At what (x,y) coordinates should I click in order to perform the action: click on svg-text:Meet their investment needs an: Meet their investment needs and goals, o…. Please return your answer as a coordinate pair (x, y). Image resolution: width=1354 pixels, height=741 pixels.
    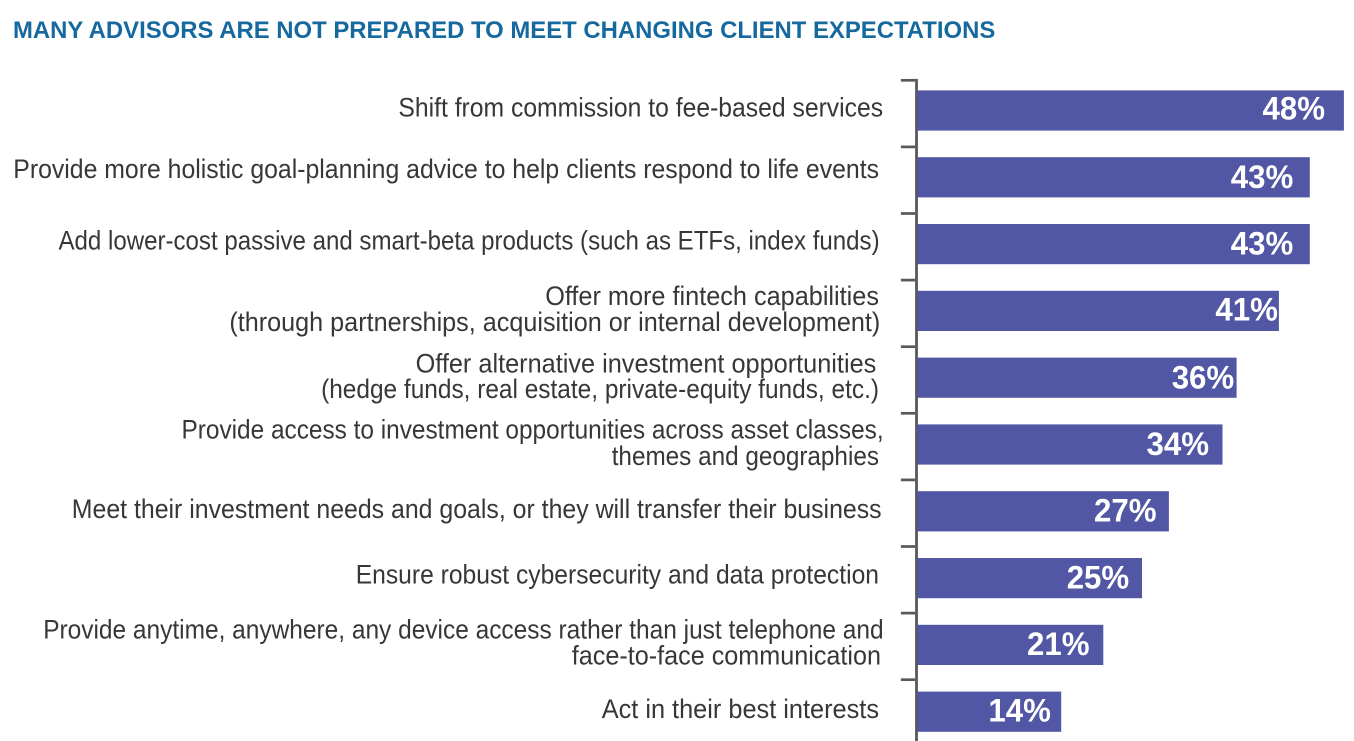
    Looking at the image, I should click on (477, 509).